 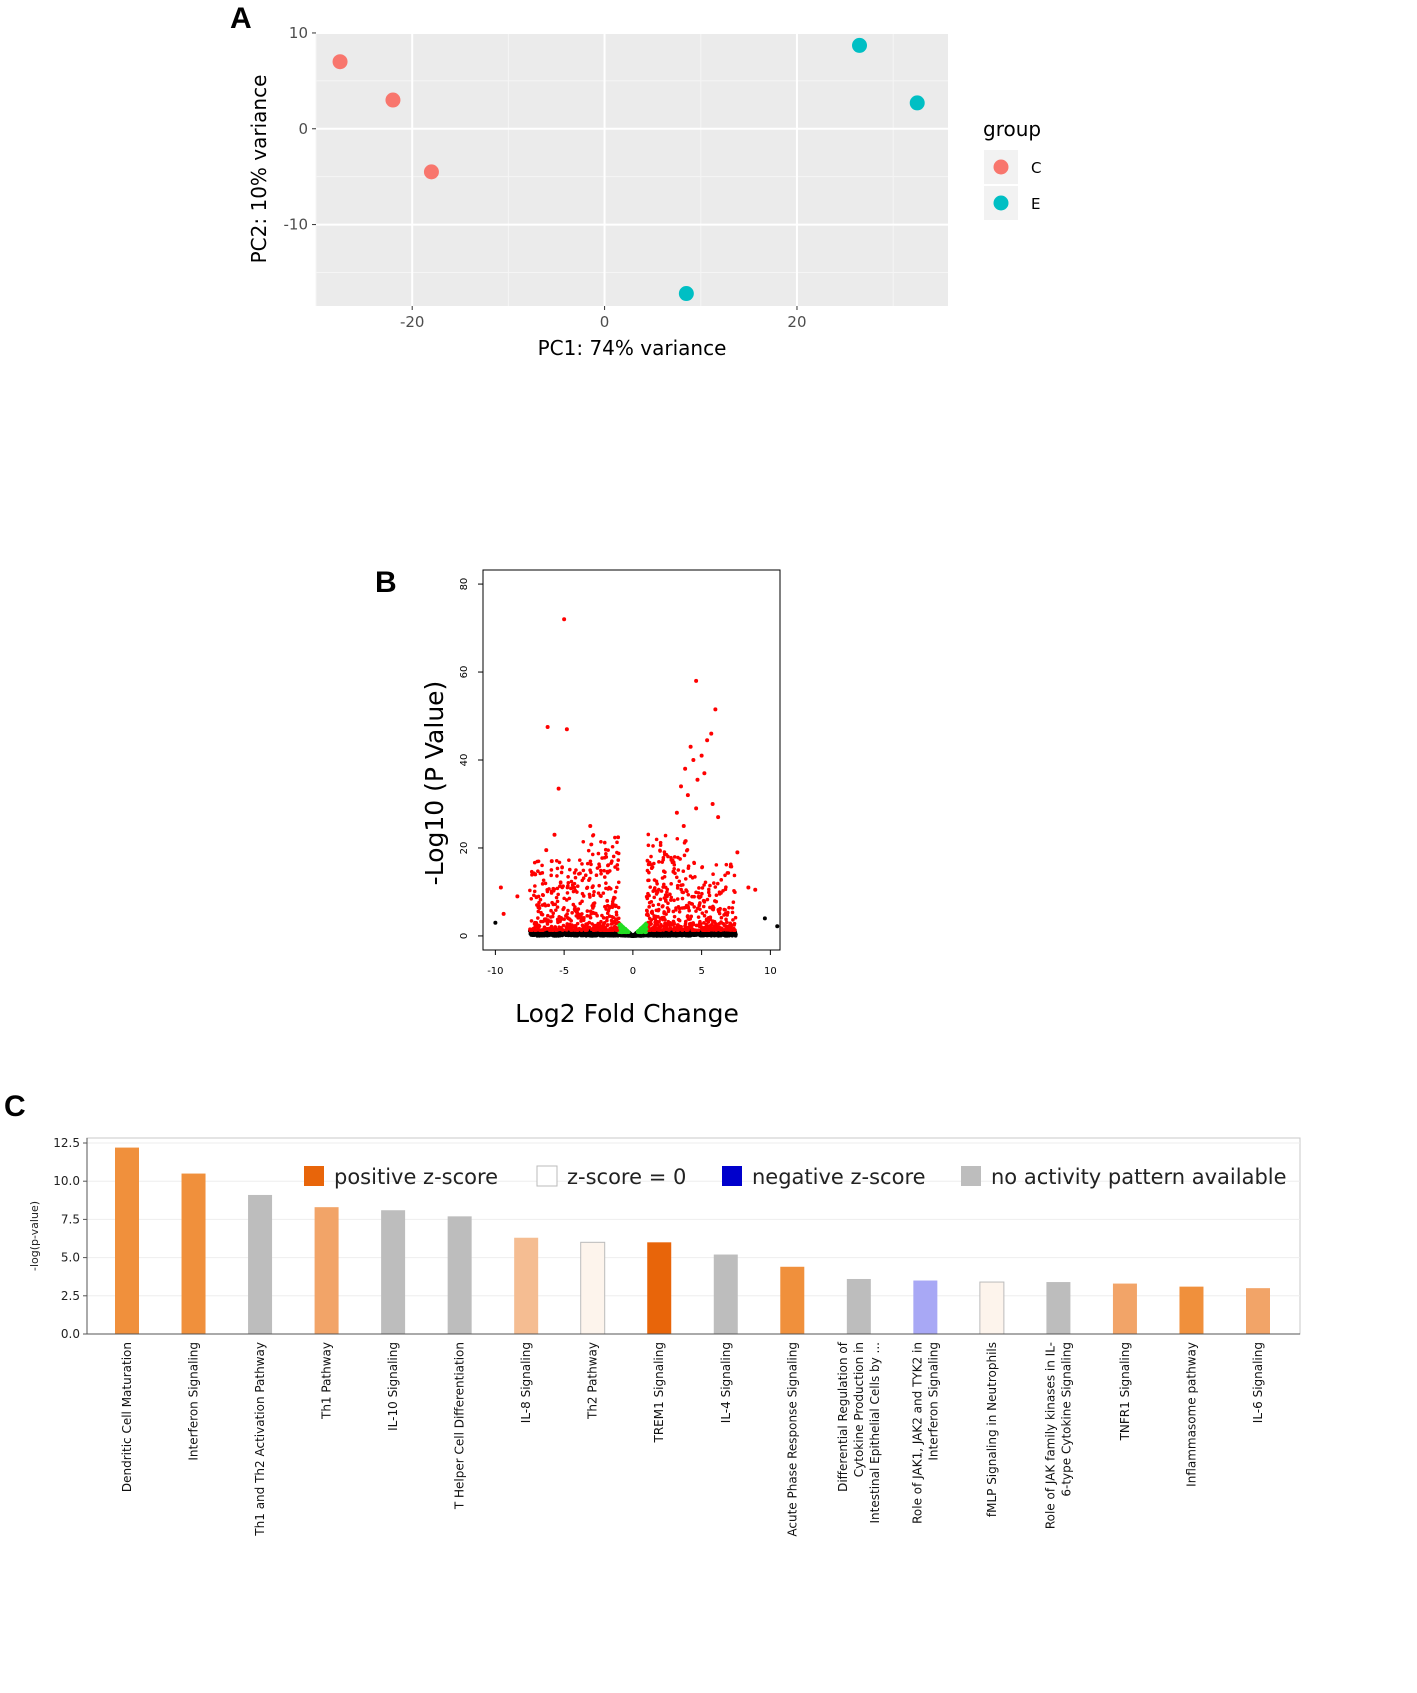 What do you see at coordinates (15, 1106) in the screenshot?
I see `panel-c-label: C` at bounding box center [15, 1106].